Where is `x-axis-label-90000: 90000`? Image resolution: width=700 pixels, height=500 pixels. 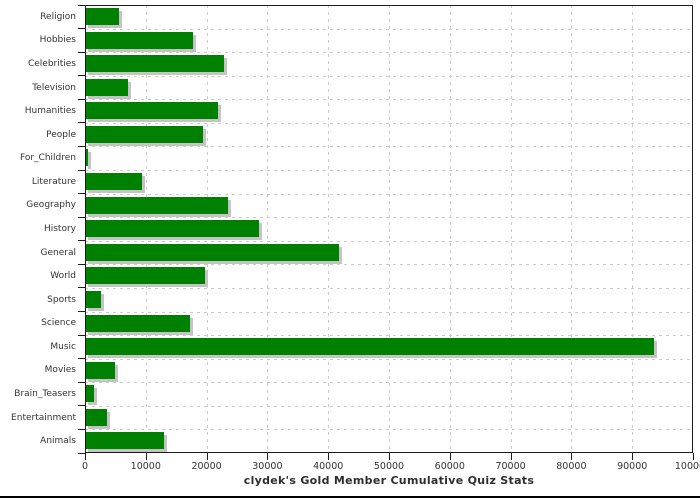 x-axis-label-90000: 90000 is located at coordinates (632, 466).